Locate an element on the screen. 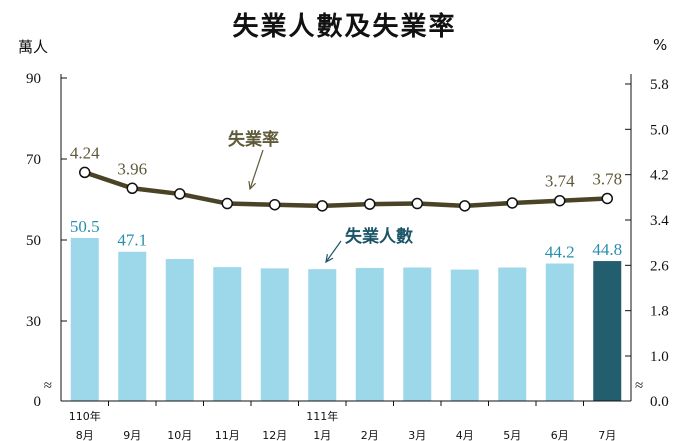 The width and height of the screenshot is (689, 441). rate-annotation-arrow is located at coordinates (256, 169).